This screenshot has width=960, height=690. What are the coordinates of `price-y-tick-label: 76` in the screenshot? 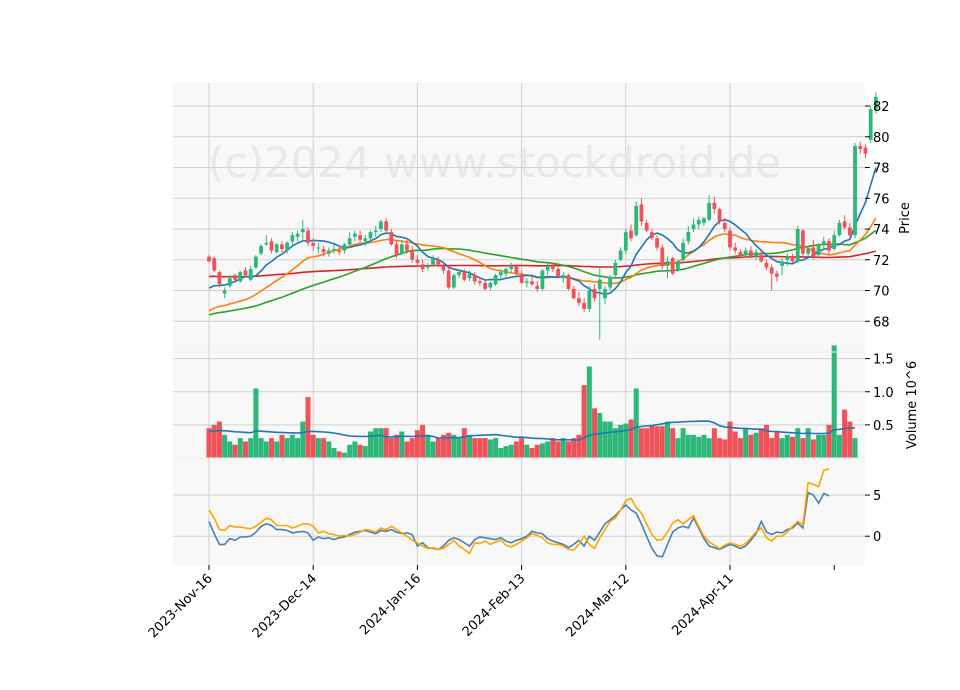 It's located at (881, 199).